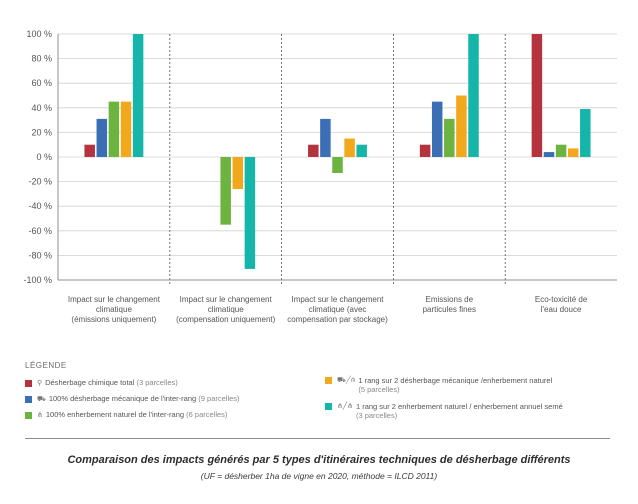 Image resolution: width=638 pixels, height=504 pixels. What do you see at coordinates (338, 309) in the screenshot?
I see `category-label: climatique (avec` at bounding box center [338, 309].